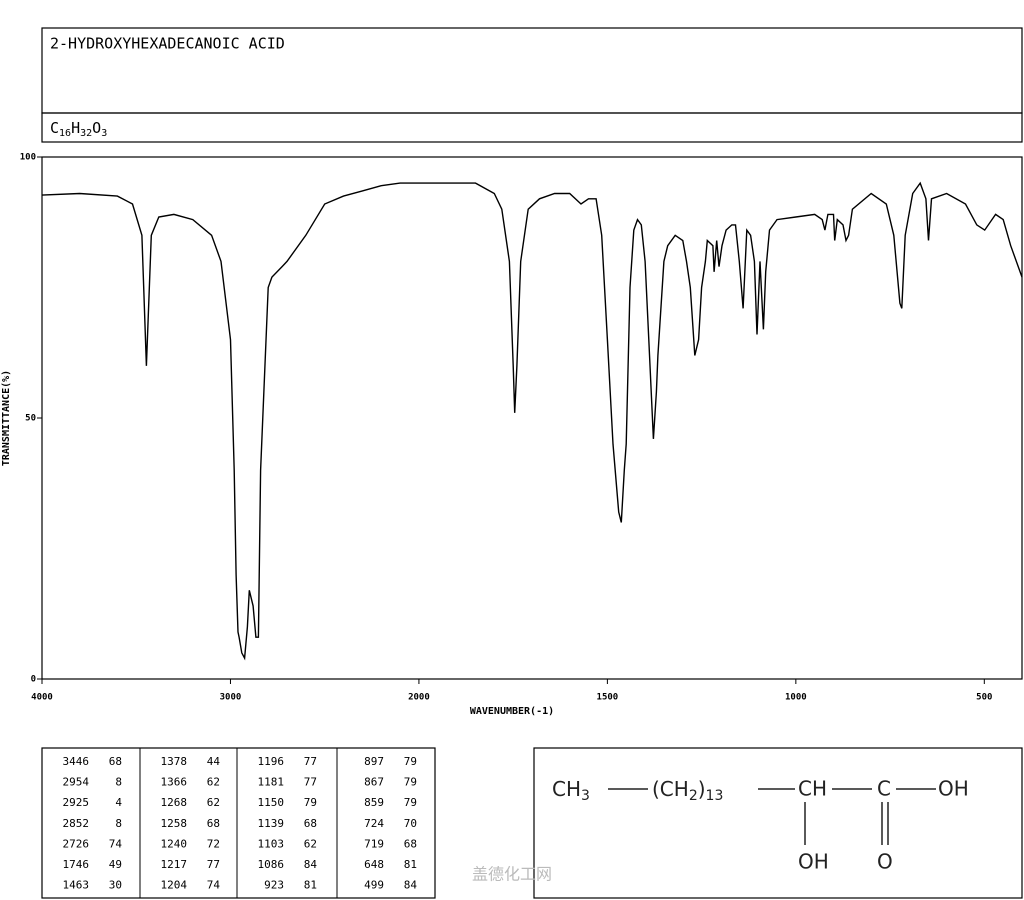 The image size is (1024, 900). What do you see at coordinates (104, 133) in the screenshot?
I see `formula-part: 3` at bounding box center [104, 133].